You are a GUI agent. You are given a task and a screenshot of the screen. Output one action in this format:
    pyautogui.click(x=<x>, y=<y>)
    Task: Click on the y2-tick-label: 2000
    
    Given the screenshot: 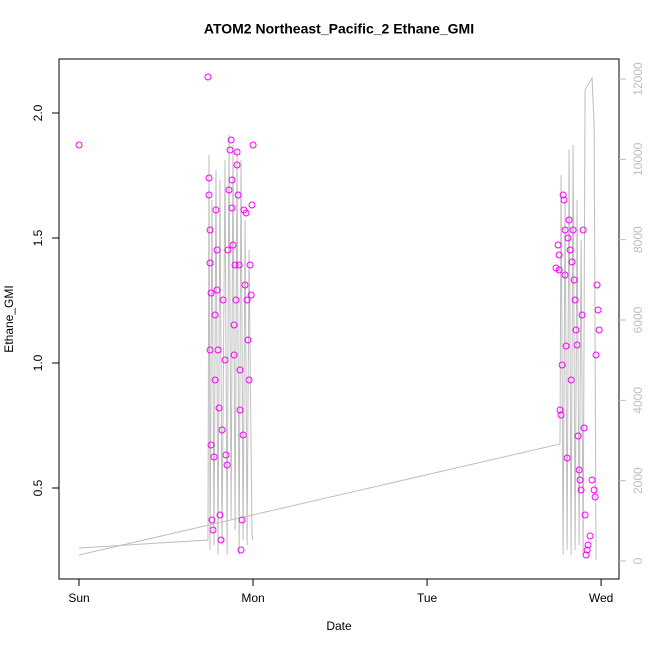 What is the action you would take?
    pyautogui.click(x=638, y=480)
    